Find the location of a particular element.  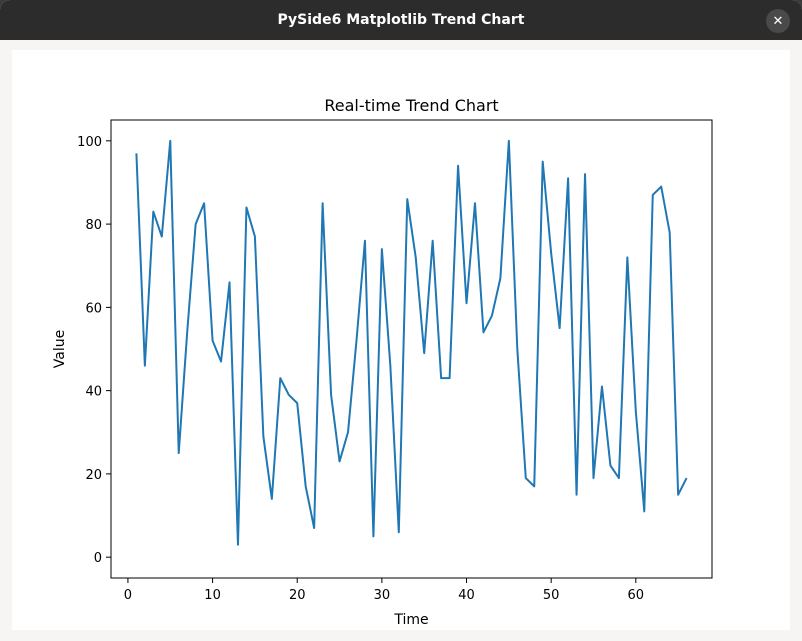

x-tick-label: 0 is located at coordinates (128, 595).